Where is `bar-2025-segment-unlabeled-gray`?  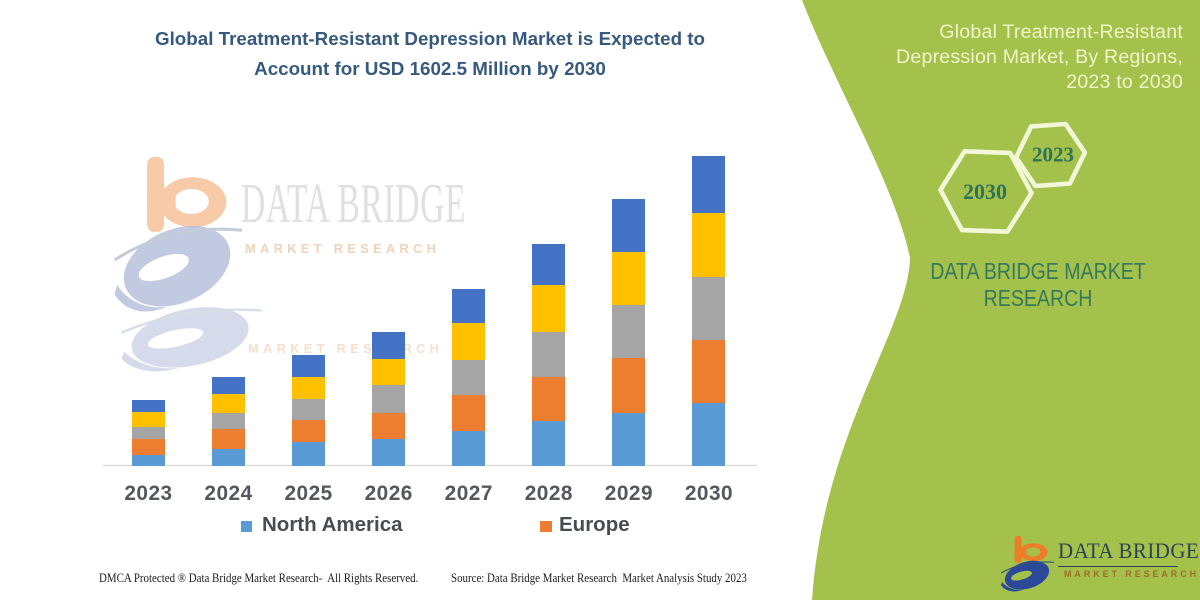 bar-2025-segment-unlabeled-gray is located at coordinates (309, 409).